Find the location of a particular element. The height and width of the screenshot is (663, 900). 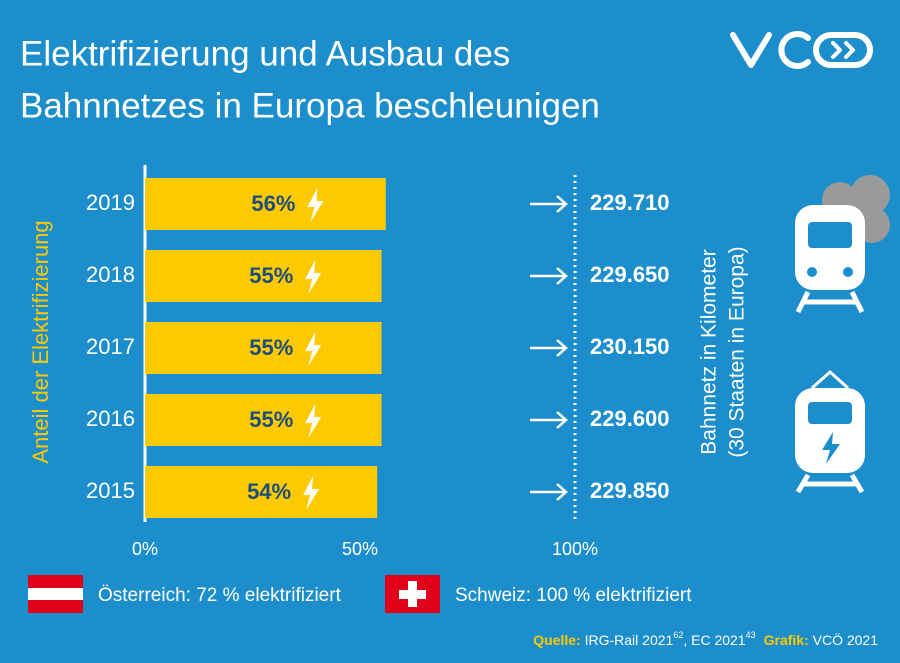

right-axis-label: (30 Staaten in Europa) is located at coordinates (737, 351).